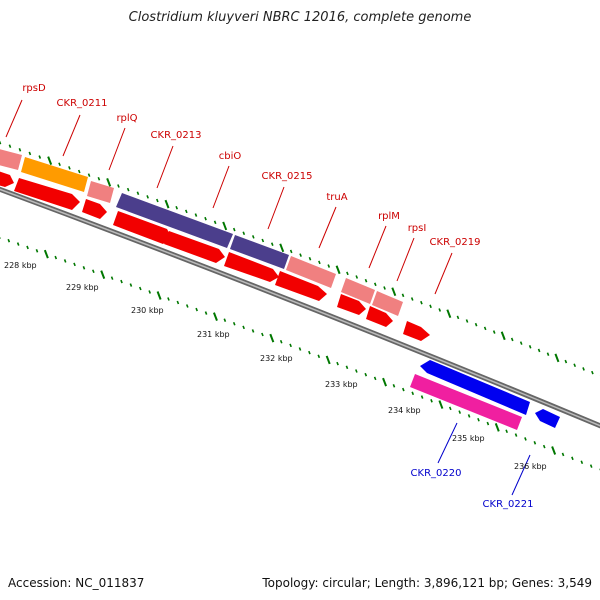  I want to click on gene-label-cbiO: cbiO, so click(230, 156).